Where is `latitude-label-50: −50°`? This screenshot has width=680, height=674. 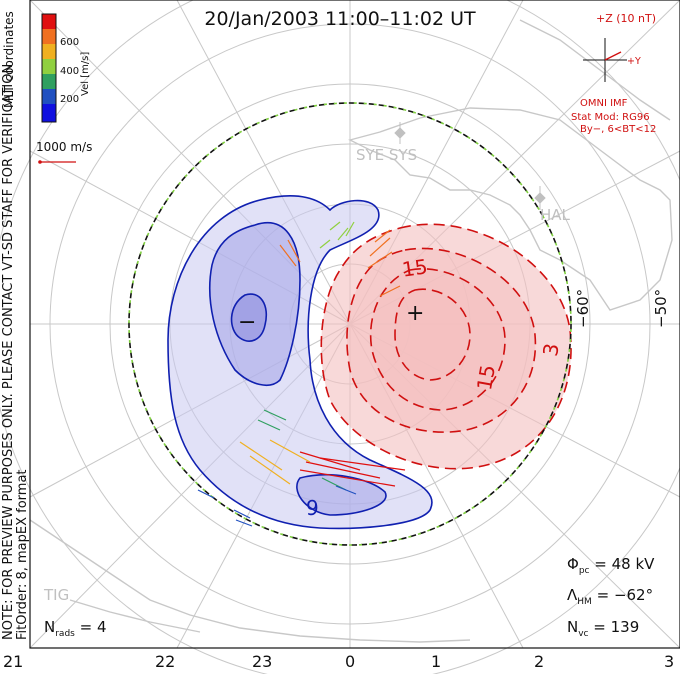
latitude-label-50: −50° is located at coordinates (661, 308).